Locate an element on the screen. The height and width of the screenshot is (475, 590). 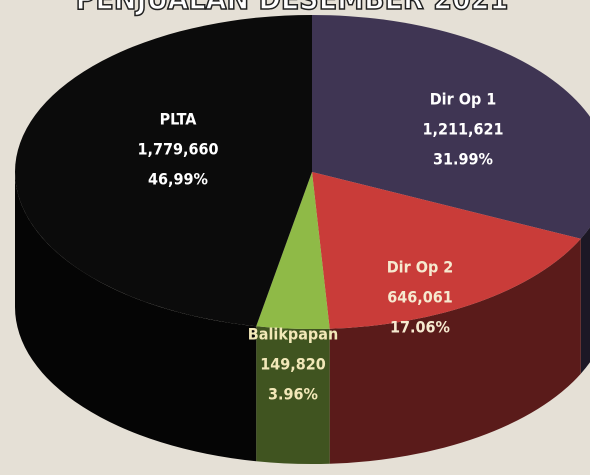
data-label: Balikpapan is located at coordinates (293, 334).